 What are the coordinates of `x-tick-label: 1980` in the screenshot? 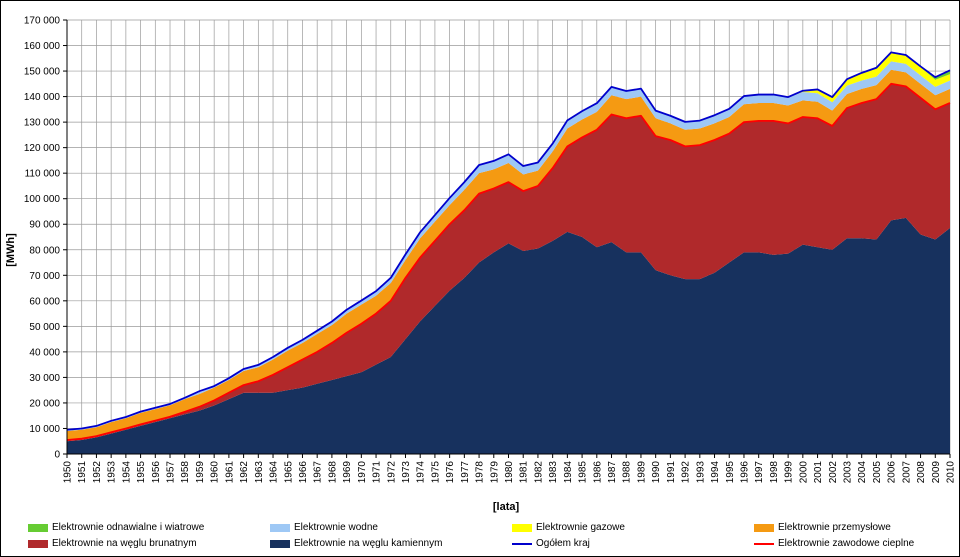 It's located at (509, 472).